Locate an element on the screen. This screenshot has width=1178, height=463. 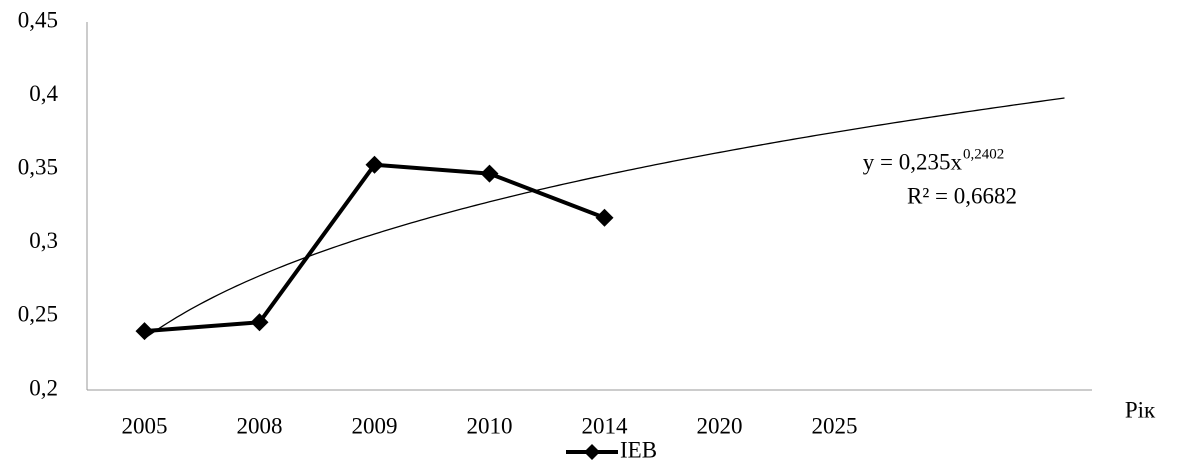
x-tick-label: 2020 is located at coordinates (720, 425).